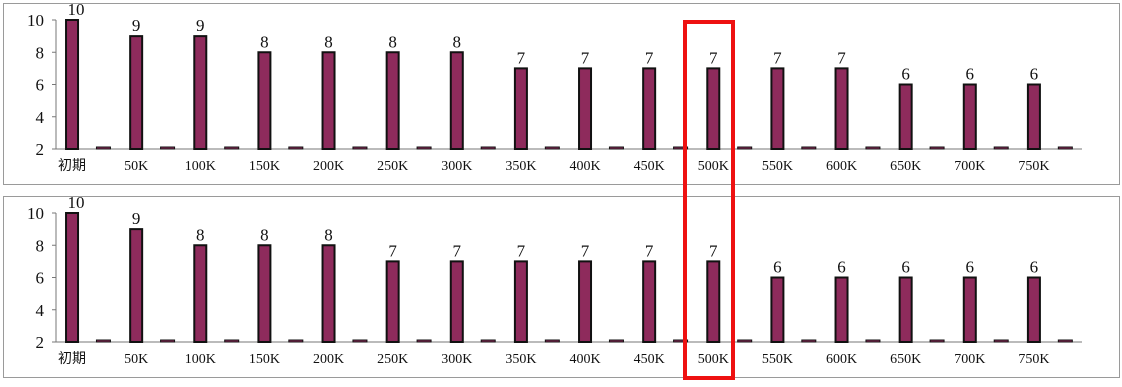  Describe the element at coordinates (264, 166) in the screenshot. I see `chart-top-x-tick-label: 150K` at that location.